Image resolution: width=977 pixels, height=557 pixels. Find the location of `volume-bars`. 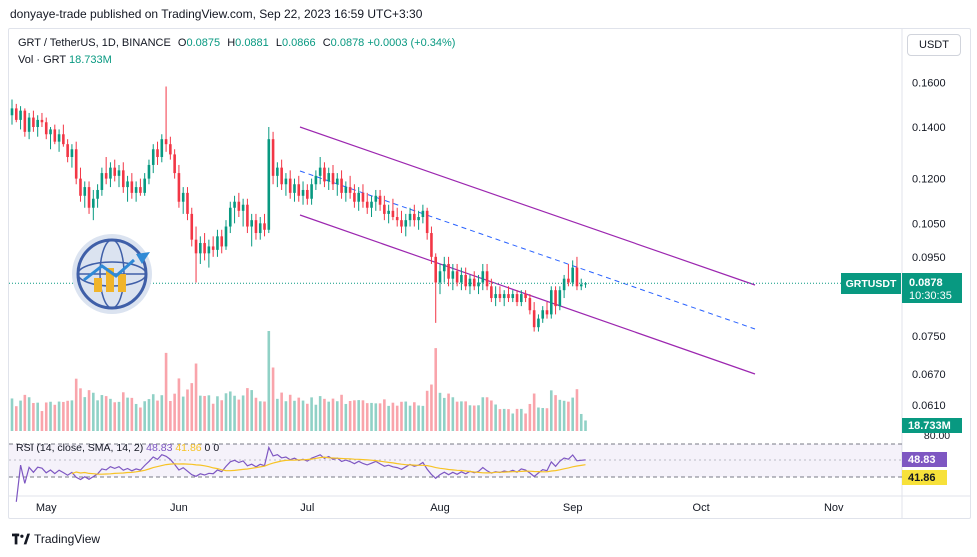

volume-bars is located at coordinates (298, 381).